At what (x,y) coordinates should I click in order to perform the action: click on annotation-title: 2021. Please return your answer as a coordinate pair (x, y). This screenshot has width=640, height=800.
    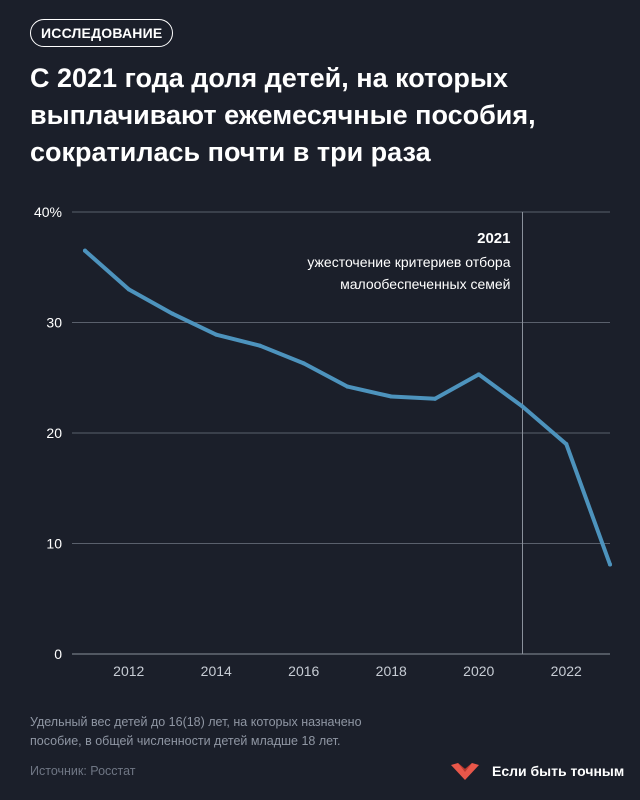
    Looking at the image, I should click on (493, 238).